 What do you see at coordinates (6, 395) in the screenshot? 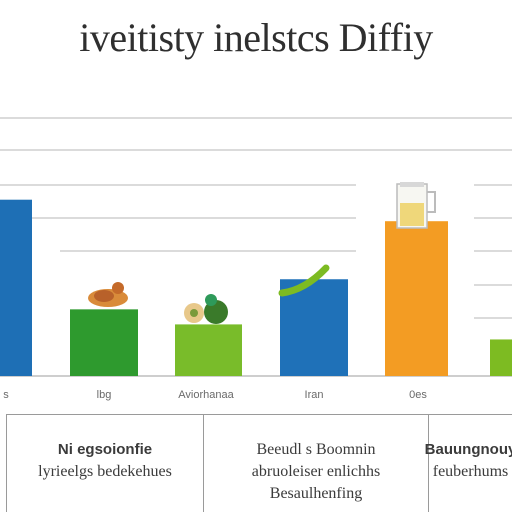
I see `category-label-1: s` at bounding box center [6, 395].